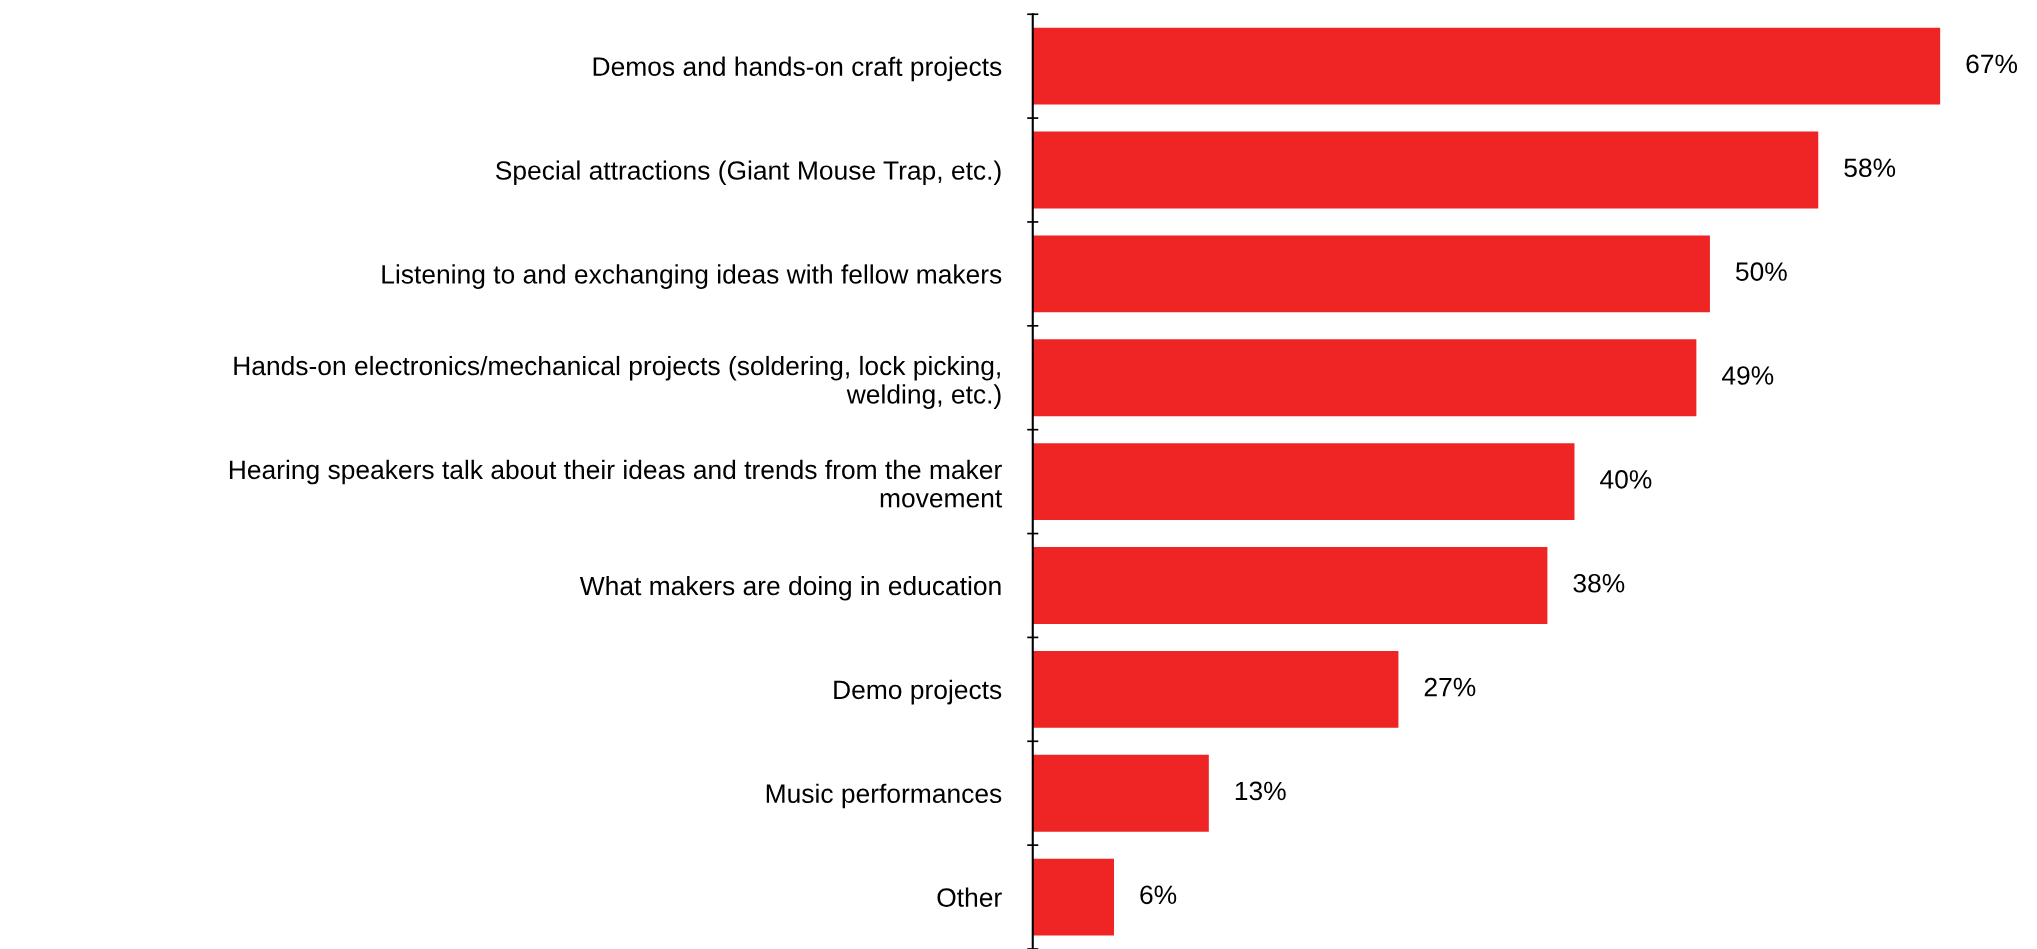 The width and height of the screenshot is (2037, 949). What do you see at coordinates (1260, 791) in the screenshot?
I see `data-label: 13%` at bounding box center [1260, 791].